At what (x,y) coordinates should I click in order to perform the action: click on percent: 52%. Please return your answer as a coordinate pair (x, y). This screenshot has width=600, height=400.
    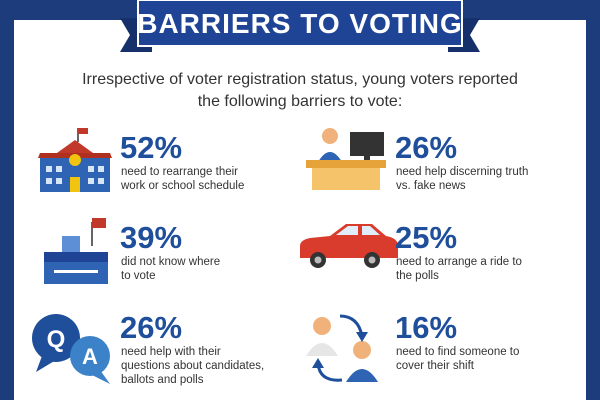
    Looking at the image, I should click on (151, 147).